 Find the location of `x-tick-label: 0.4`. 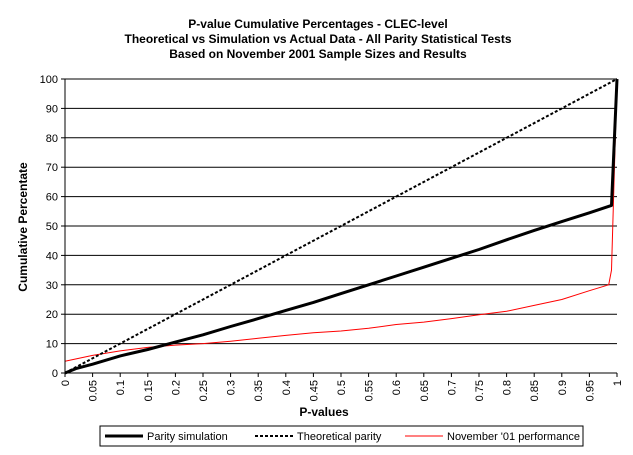

x-tick-label: 0.4 is located at coordinates (287, 387).